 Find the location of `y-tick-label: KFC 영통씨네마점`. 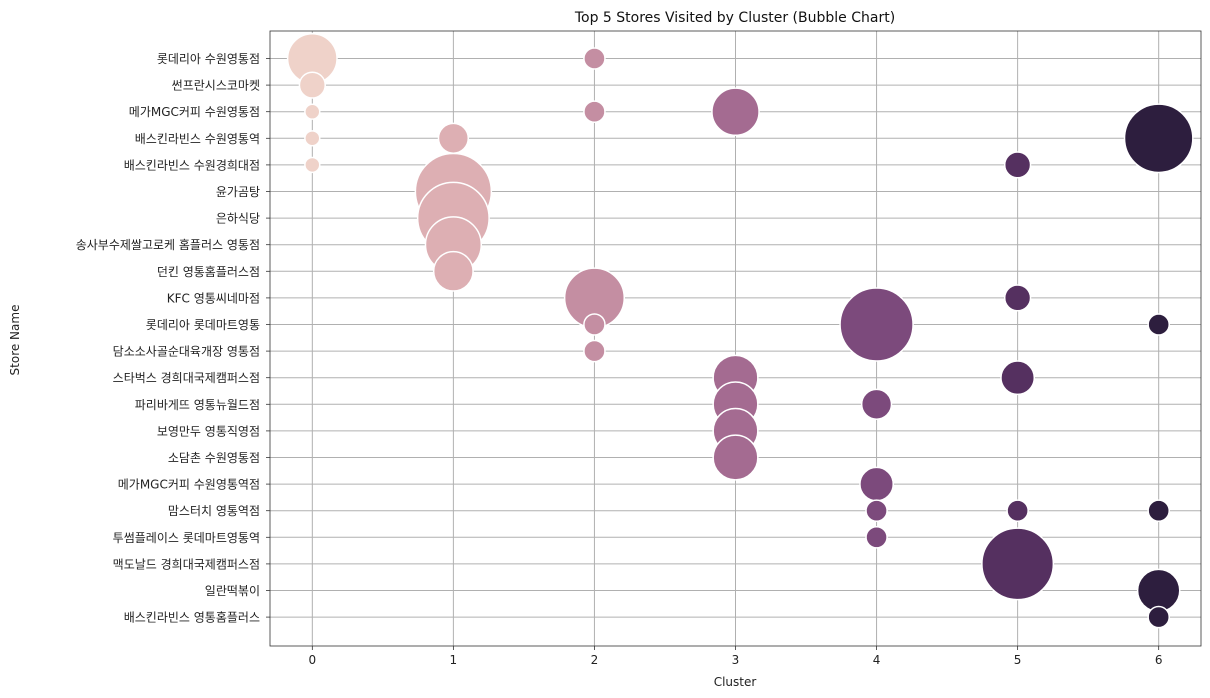

y-tick-label: KFC 영통씨네마점 is located at coordinates (213, 298).